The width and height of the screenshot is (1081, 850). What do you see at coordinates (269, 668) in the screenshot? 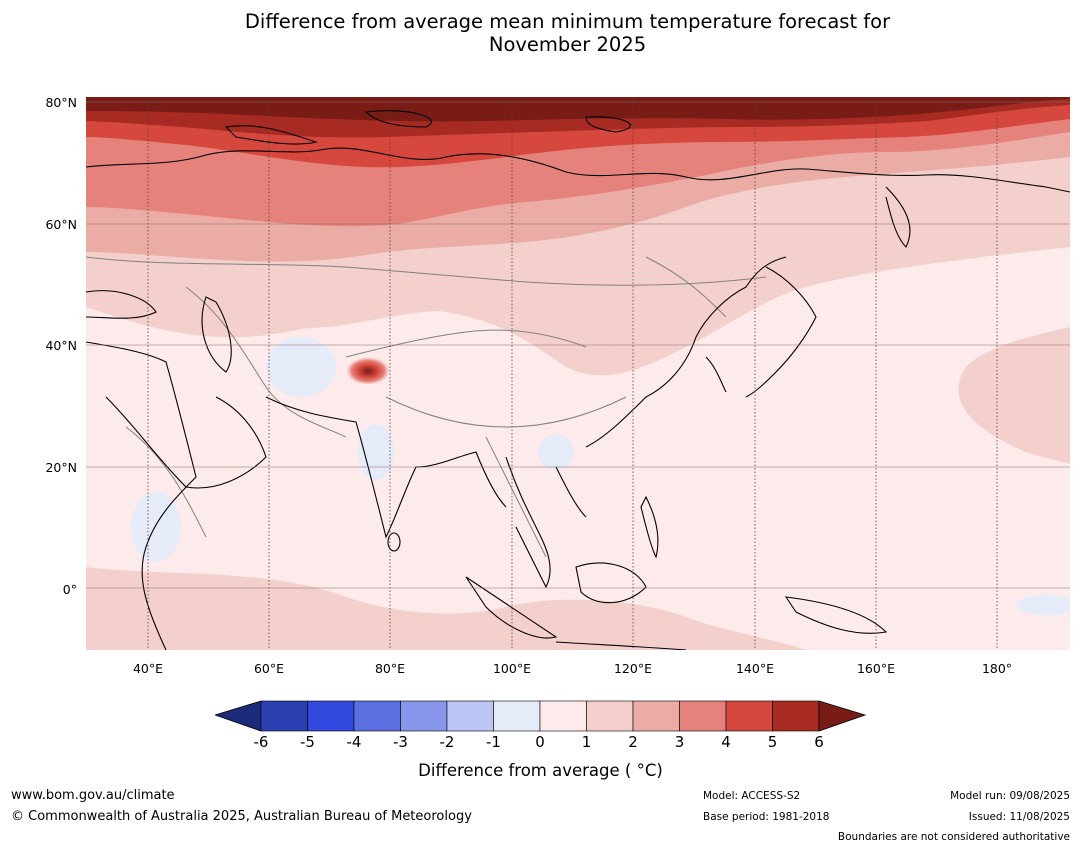
I see `lon-label-60e: 60°E` at bounding box center [269, 668].